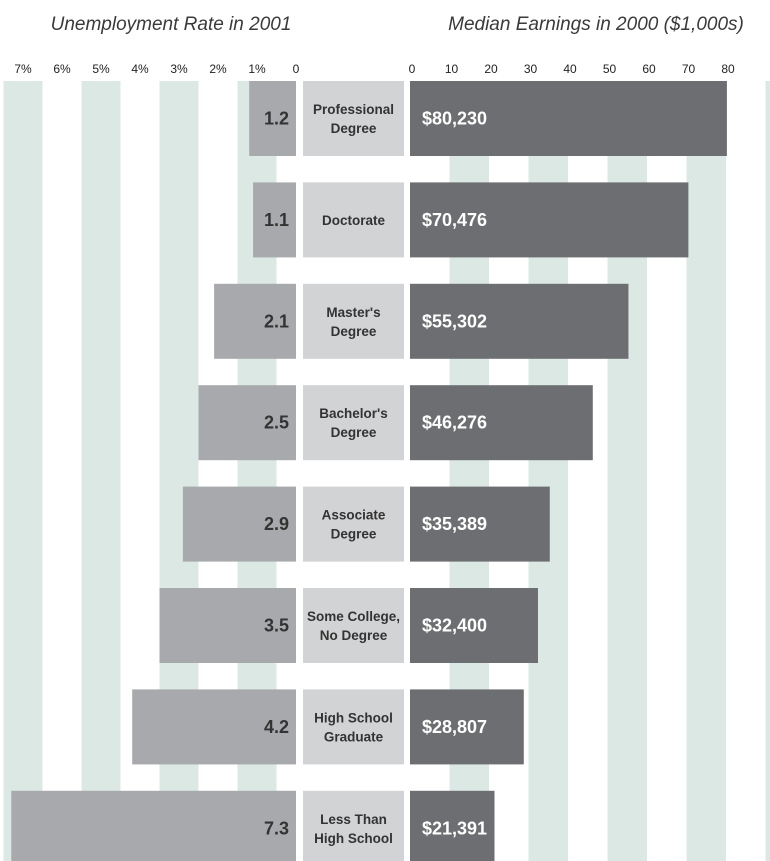 This screenshot has height=861, width=770. Describe the element at coordinates (649, 69) in the screenshot. I see `earnings-tick-label: 60` at that location.